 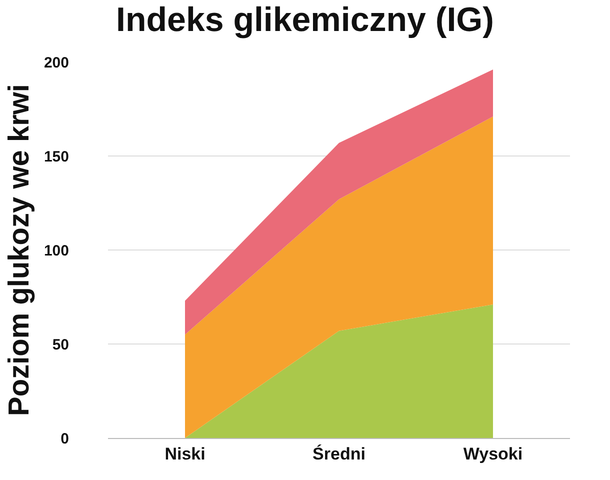 I want to click on x-tick-label: Średni, so click(x=339, y=453).